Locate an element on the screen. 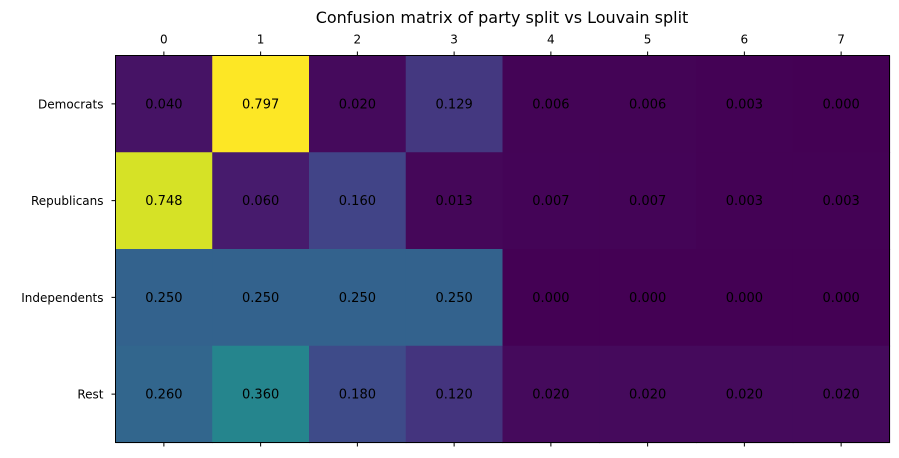  x-tick-label: 7 is located at coordinates (841, 40).